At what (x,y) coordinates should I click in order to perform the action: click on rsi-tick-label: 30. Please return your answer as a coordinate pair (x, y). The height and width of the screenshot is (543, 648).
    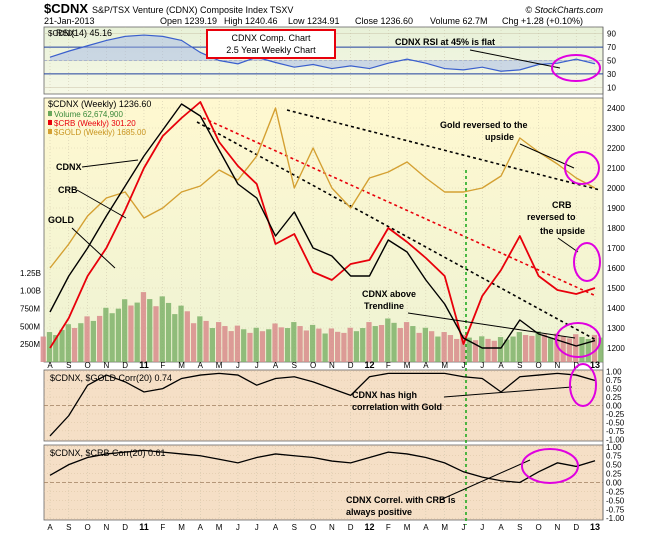
    Looking at the image, I should click on (611, 74).